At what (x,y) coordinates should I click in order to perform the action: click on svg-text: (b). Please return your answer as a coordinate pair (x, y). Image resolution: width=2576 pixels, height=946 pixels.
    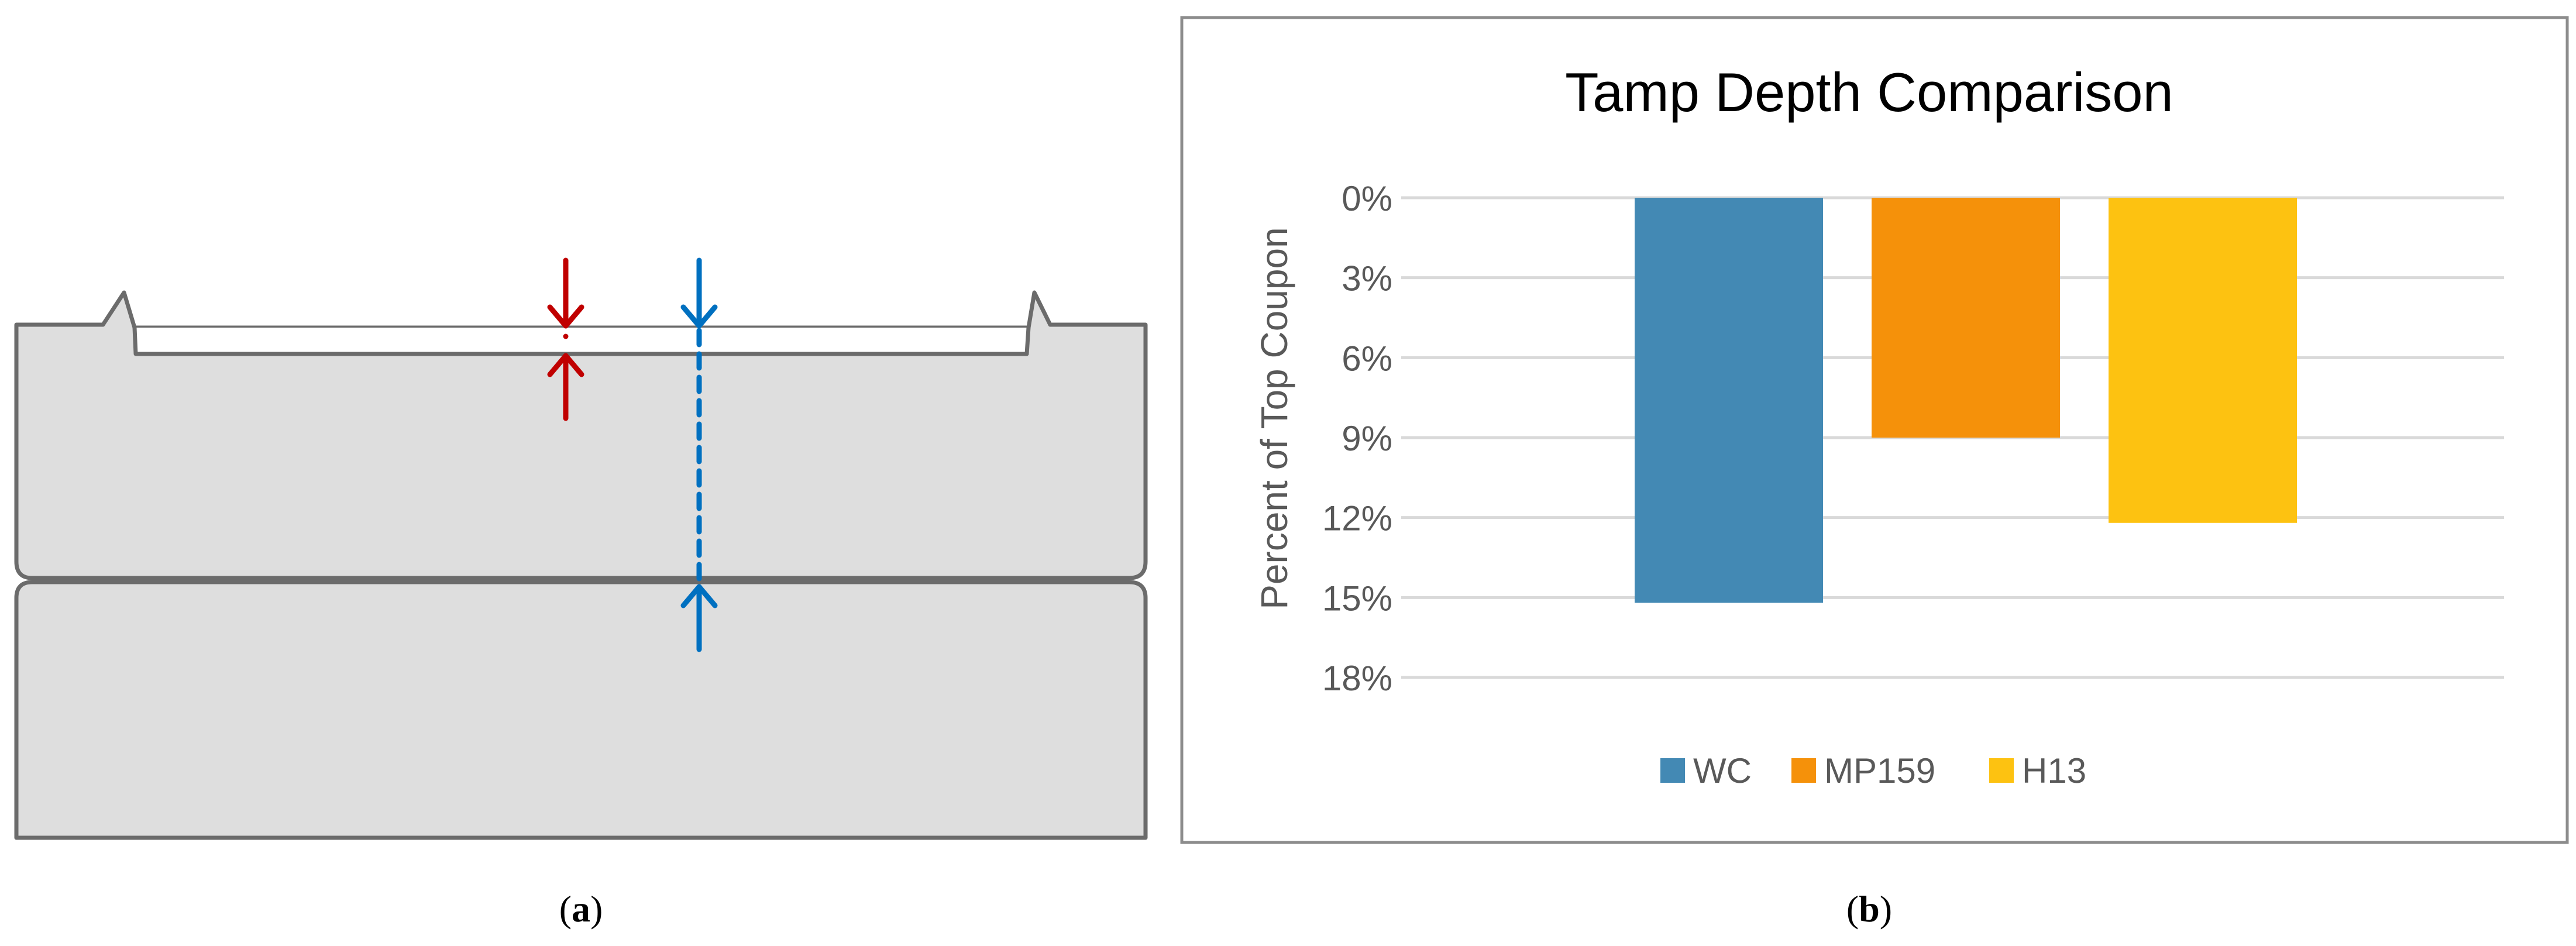
    Looking at the image, I should click on (1869, 909).